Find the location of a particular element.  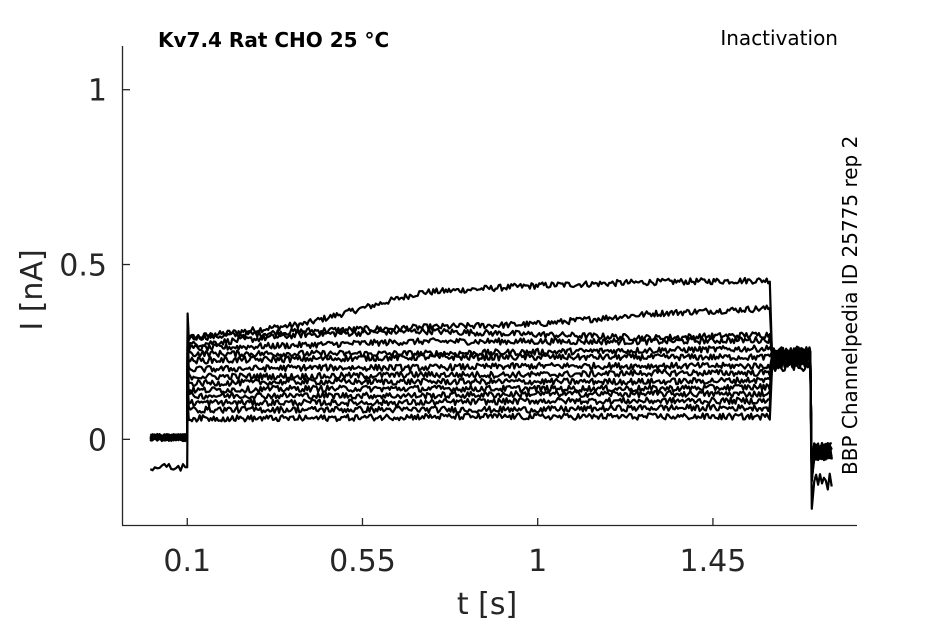

y-tick-label: 0.5 is located at coordinates (83, 266).